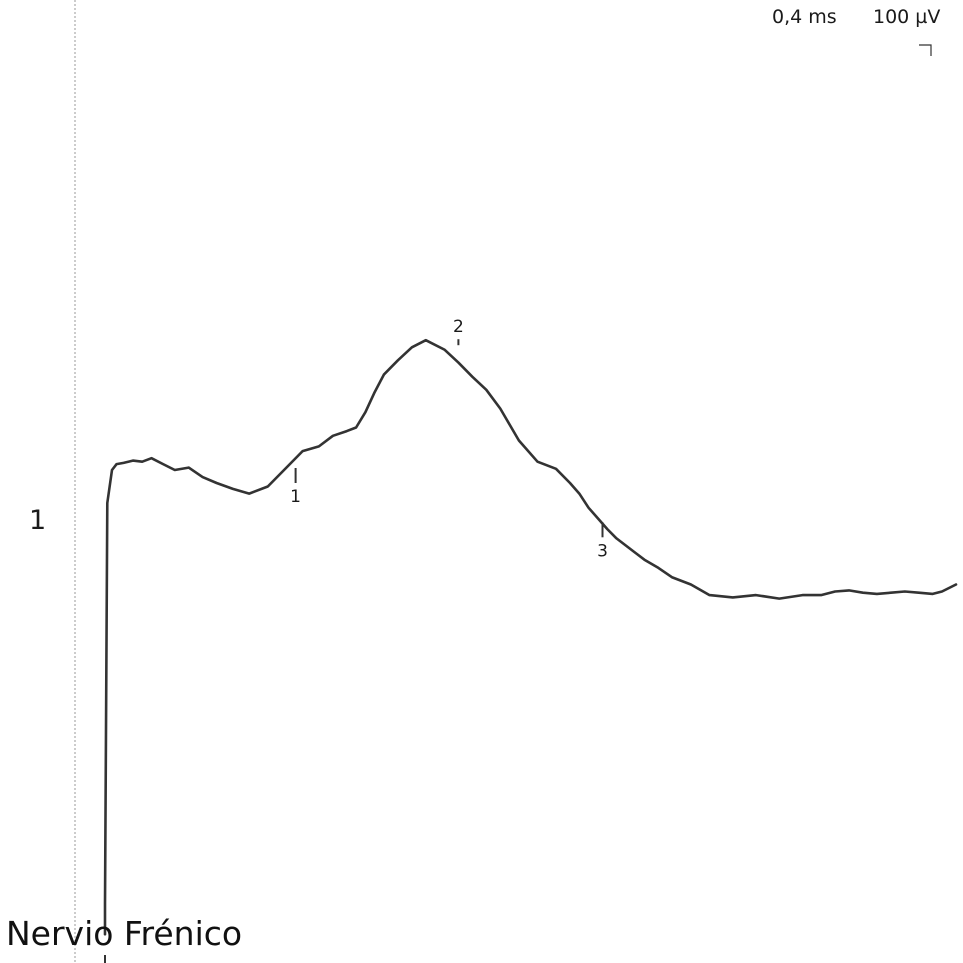  I want to click on marker-3-label: 3, so click(602, 551).